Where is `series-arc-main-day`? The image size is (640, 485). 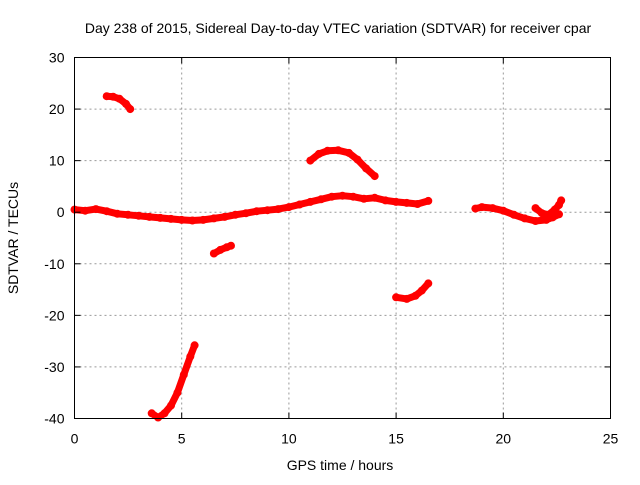 series-arc-main-day is located at coordinates (251, 208).